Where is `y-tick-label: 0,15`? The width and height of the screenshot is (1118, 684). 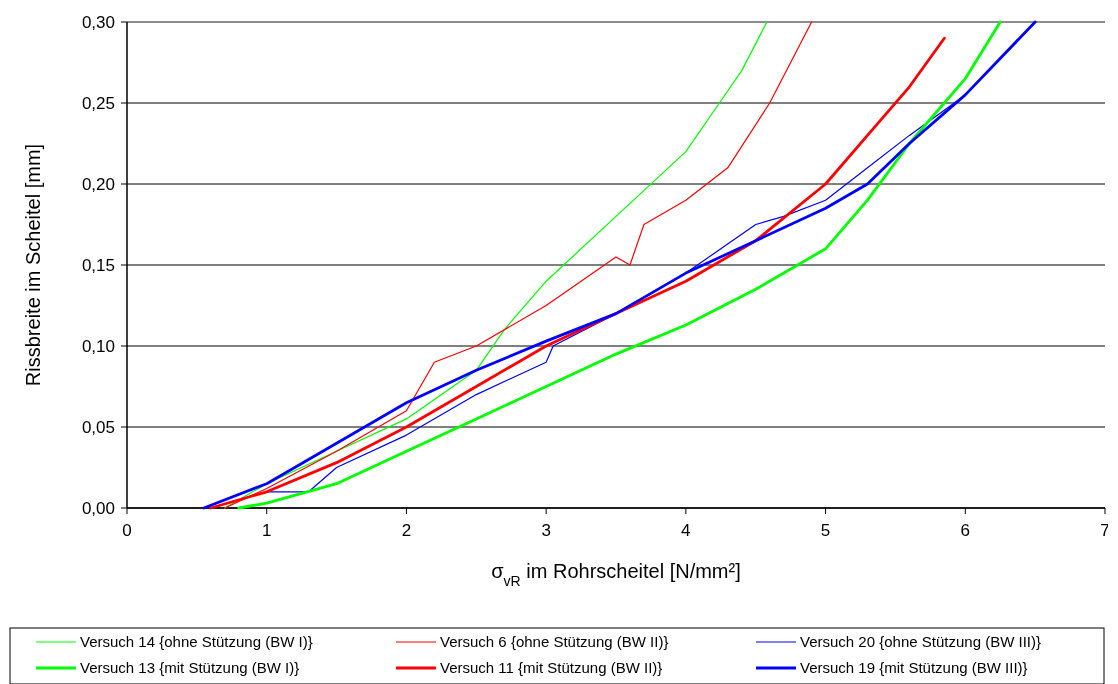
y-tick-label: 0,15 is located at coordinates (98, 265).